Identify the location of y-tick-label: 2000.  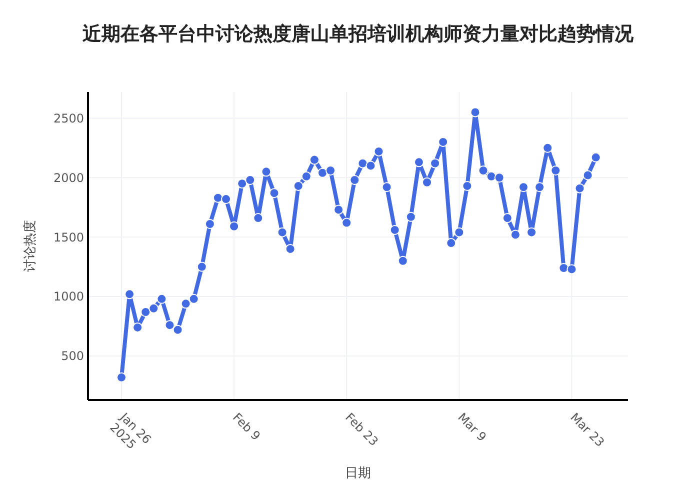
(68, 177).